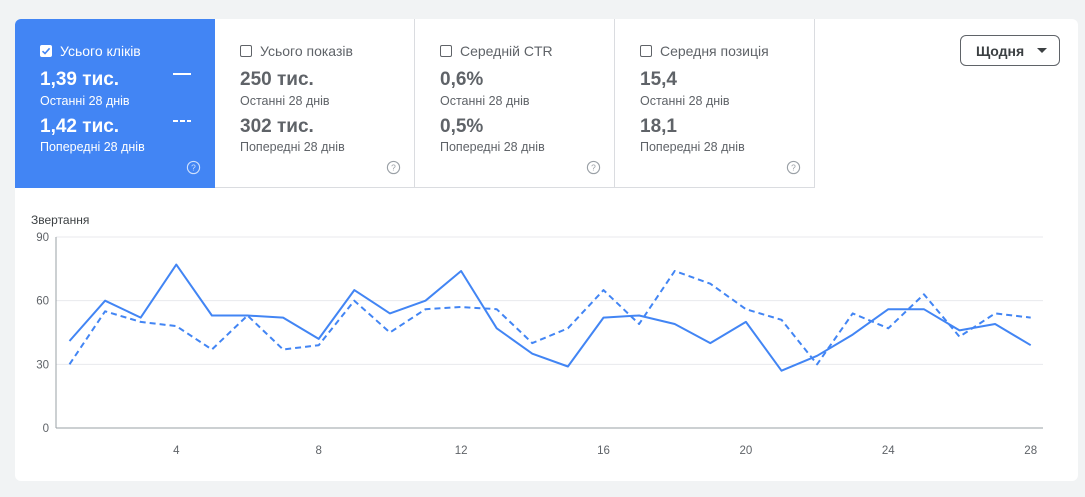 This screenshot has width=1085, height=497. I want to click on current-value: 1,39 тис., so click(80, 79).